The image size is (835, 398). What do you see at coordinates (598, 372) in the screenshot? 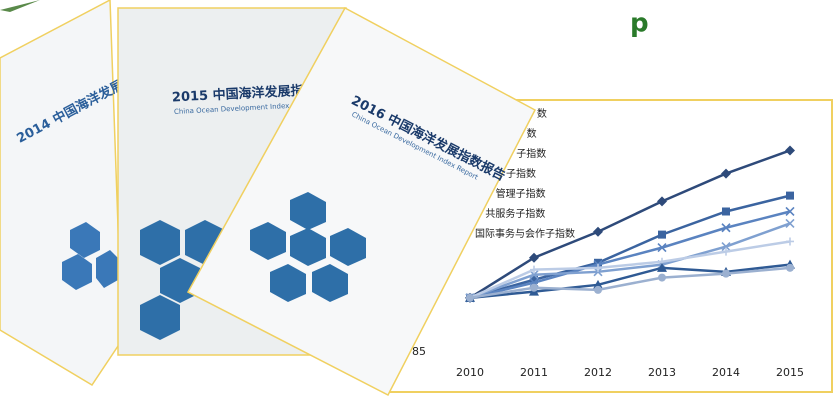
I see `x-tick-label: 2012` at bounding box center [598, 372].